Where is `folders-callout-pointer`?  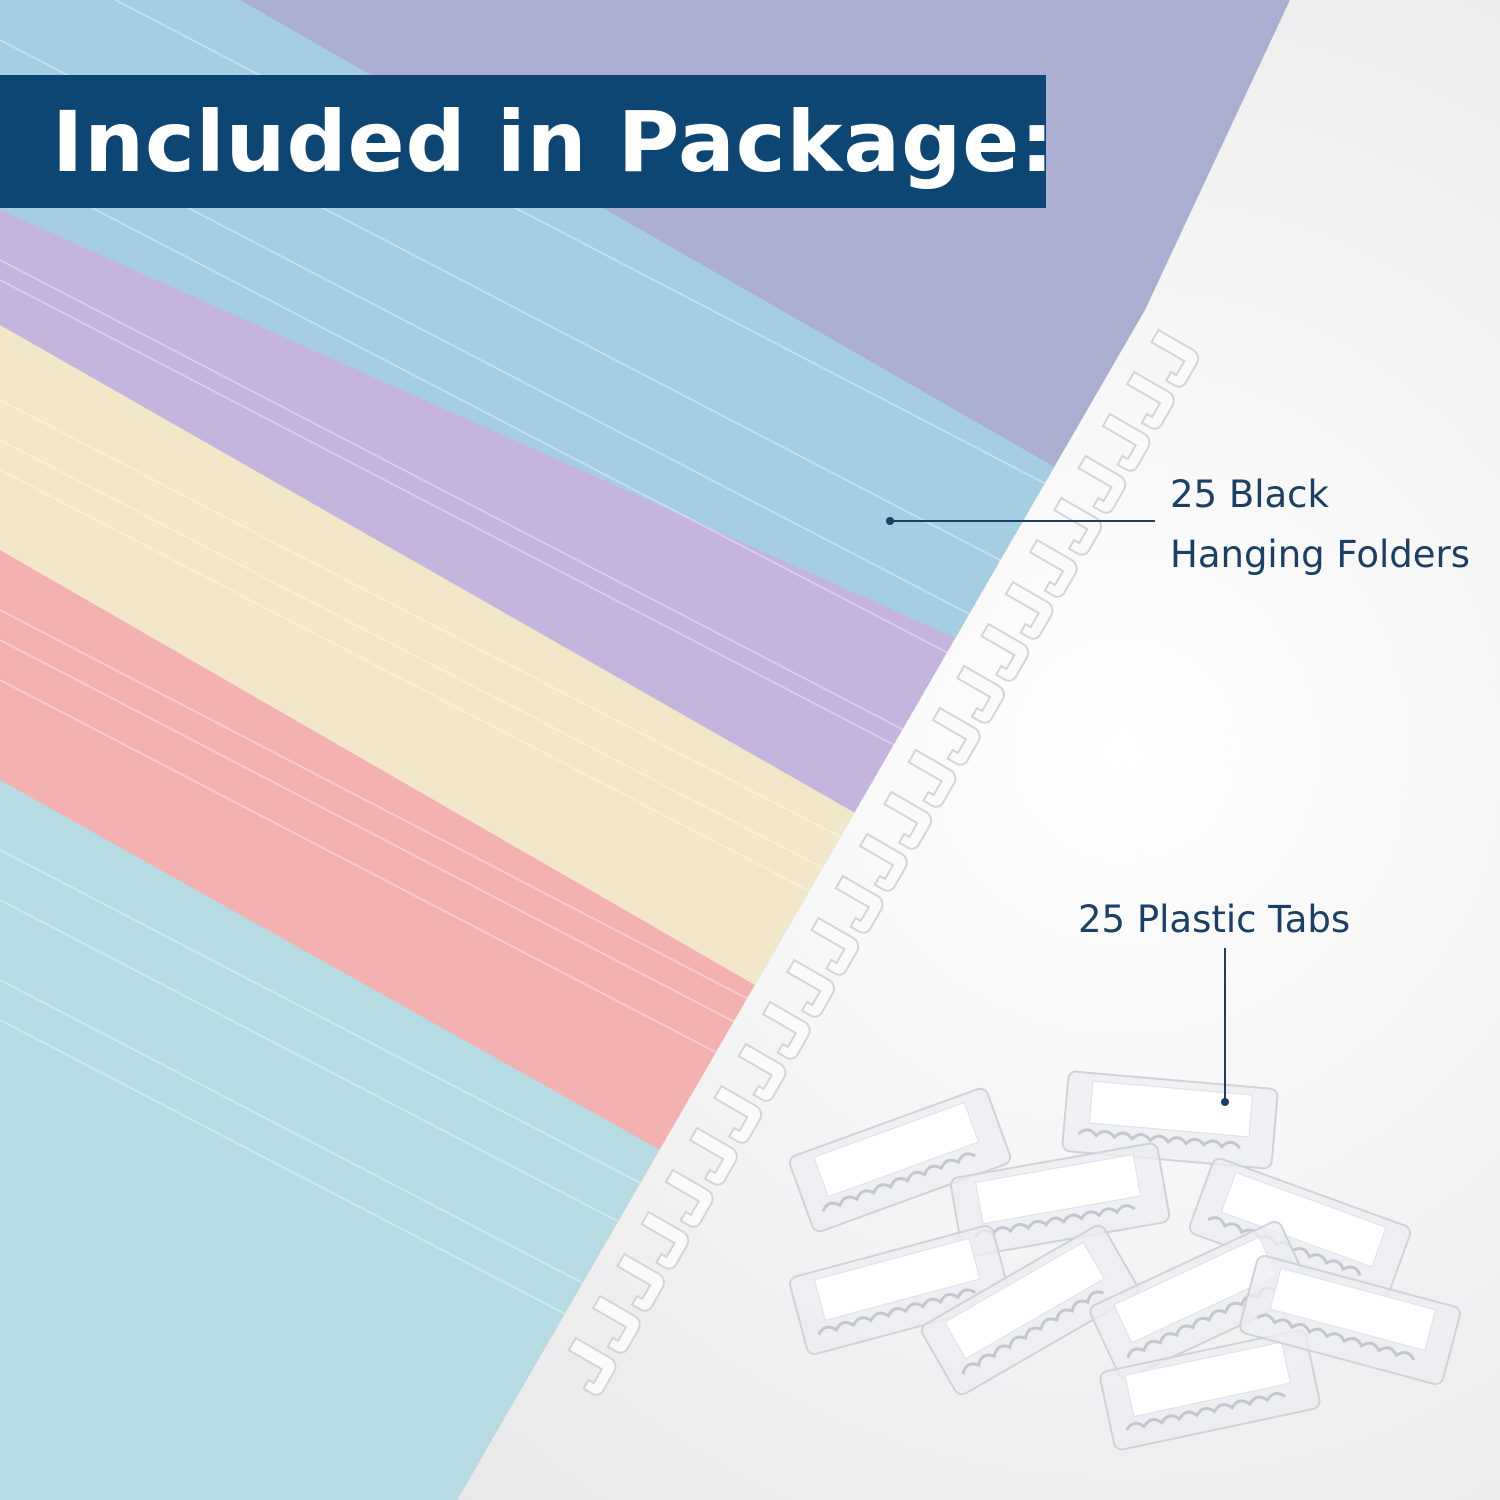 folders-callout-pointer is located at coordinates (1020, 521).